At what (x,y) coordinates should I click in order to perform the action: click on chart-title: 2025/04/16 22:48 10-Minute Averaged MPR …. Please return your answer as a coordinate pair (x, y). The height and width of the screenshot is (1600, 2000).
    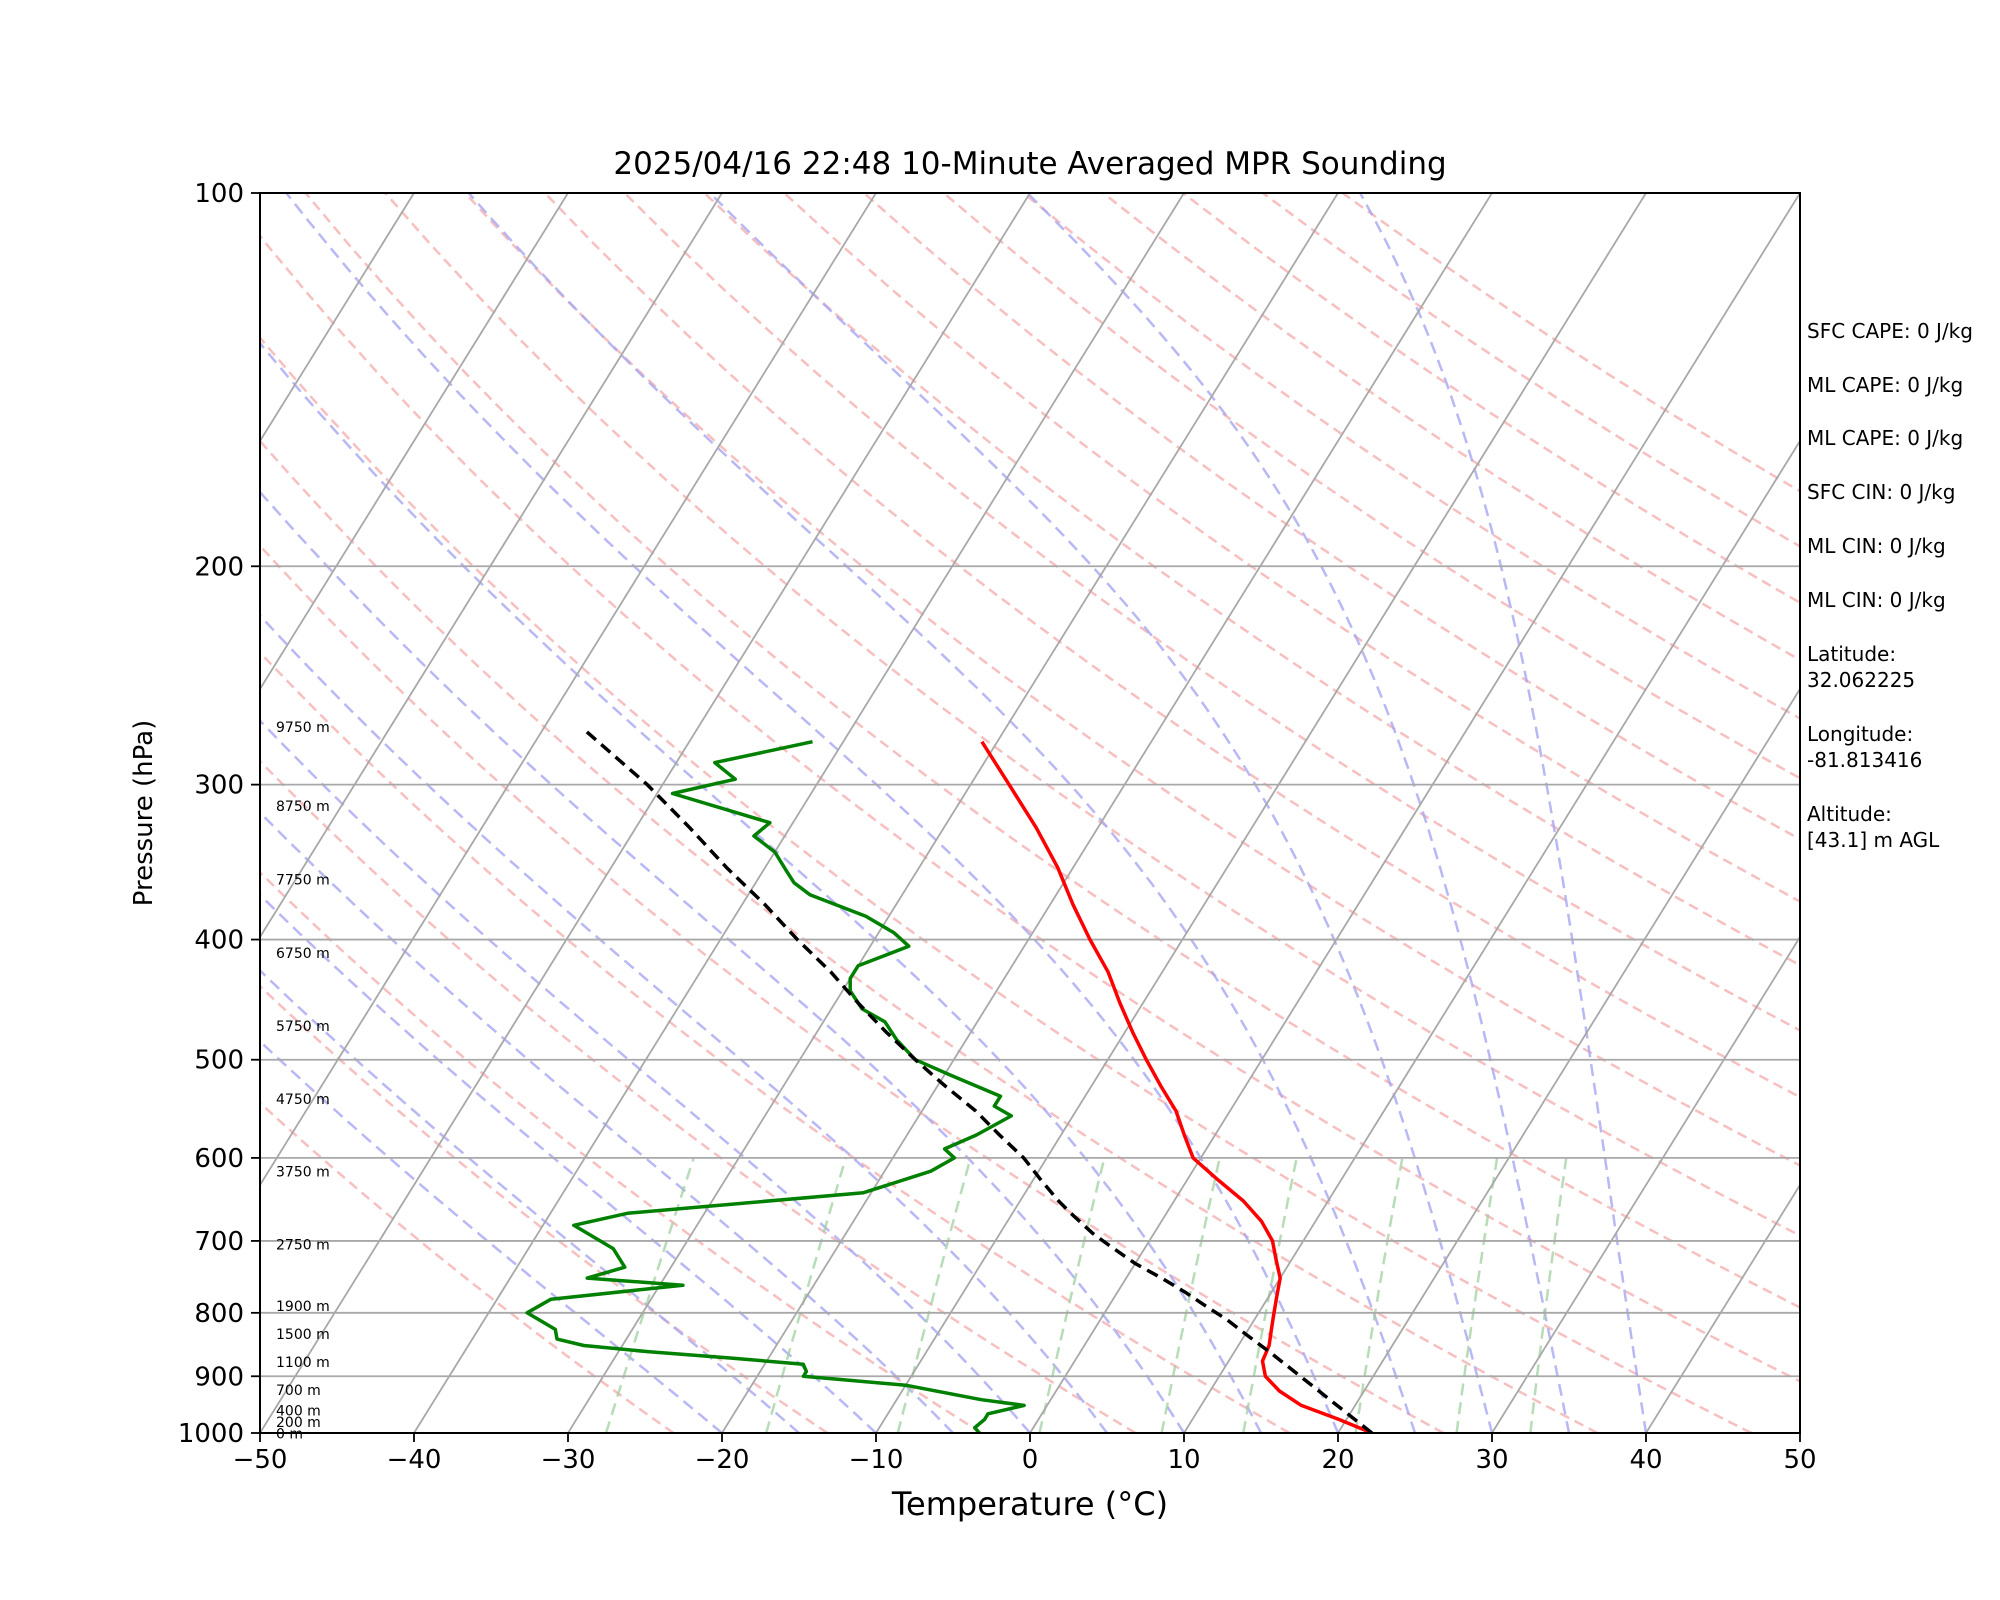
    Looking at the image, I should click on (1029, 164).